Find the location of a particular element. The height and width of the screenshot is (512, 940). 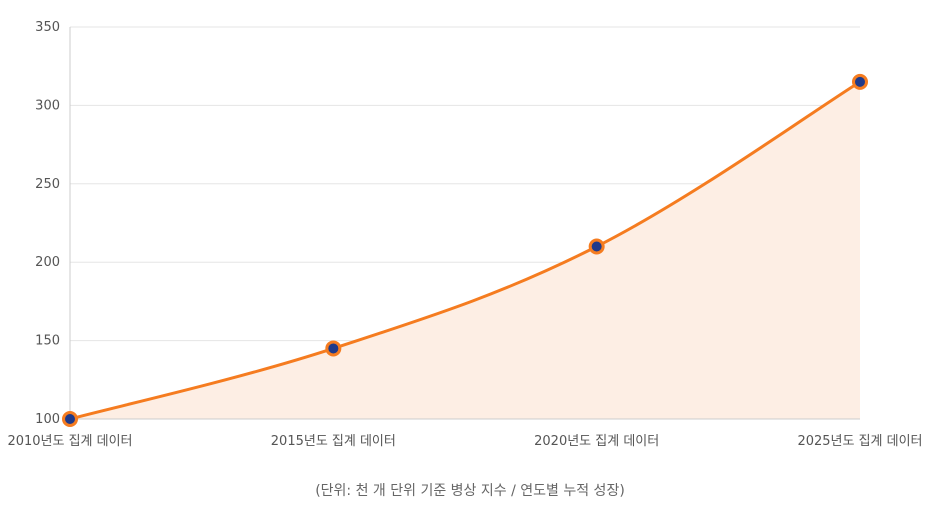

x-tick-label: 2010년도 집계 데이터 is located at coordinates (69, 441).